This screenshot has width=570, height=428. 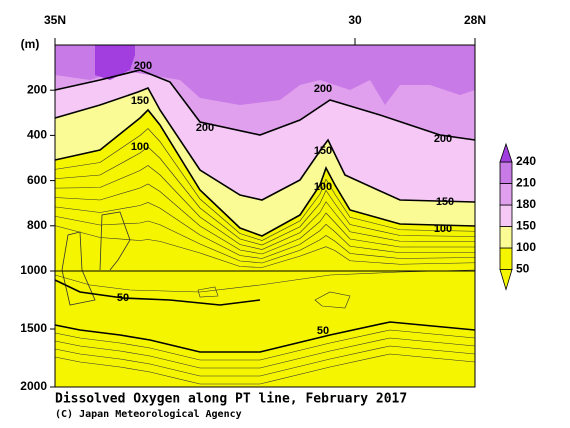 What do you see at coordinates (37, 135) in the screenshot?
I see `y-tick-label: 400` at bounding box center [37, 135].